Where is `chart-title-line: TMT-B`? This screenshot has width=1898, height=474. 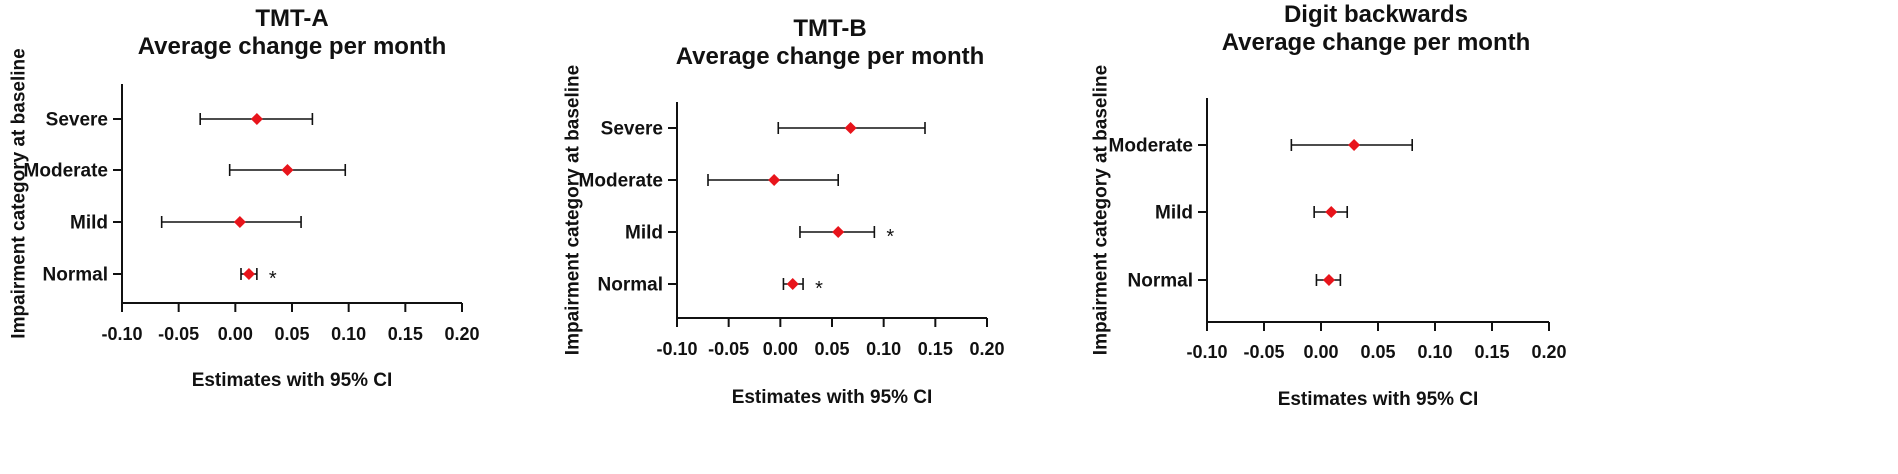
chart-title-line: TMT-B is located at coordinates (829, 28).